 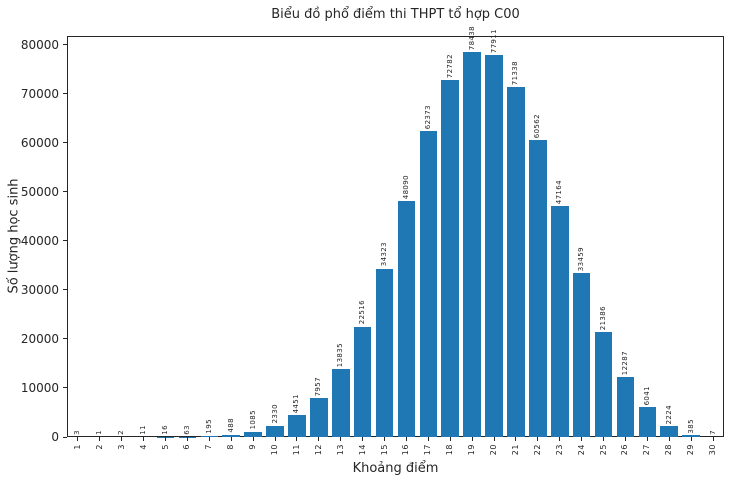 I want to click on x-tick-label: 30, so click(x=713, y=450).